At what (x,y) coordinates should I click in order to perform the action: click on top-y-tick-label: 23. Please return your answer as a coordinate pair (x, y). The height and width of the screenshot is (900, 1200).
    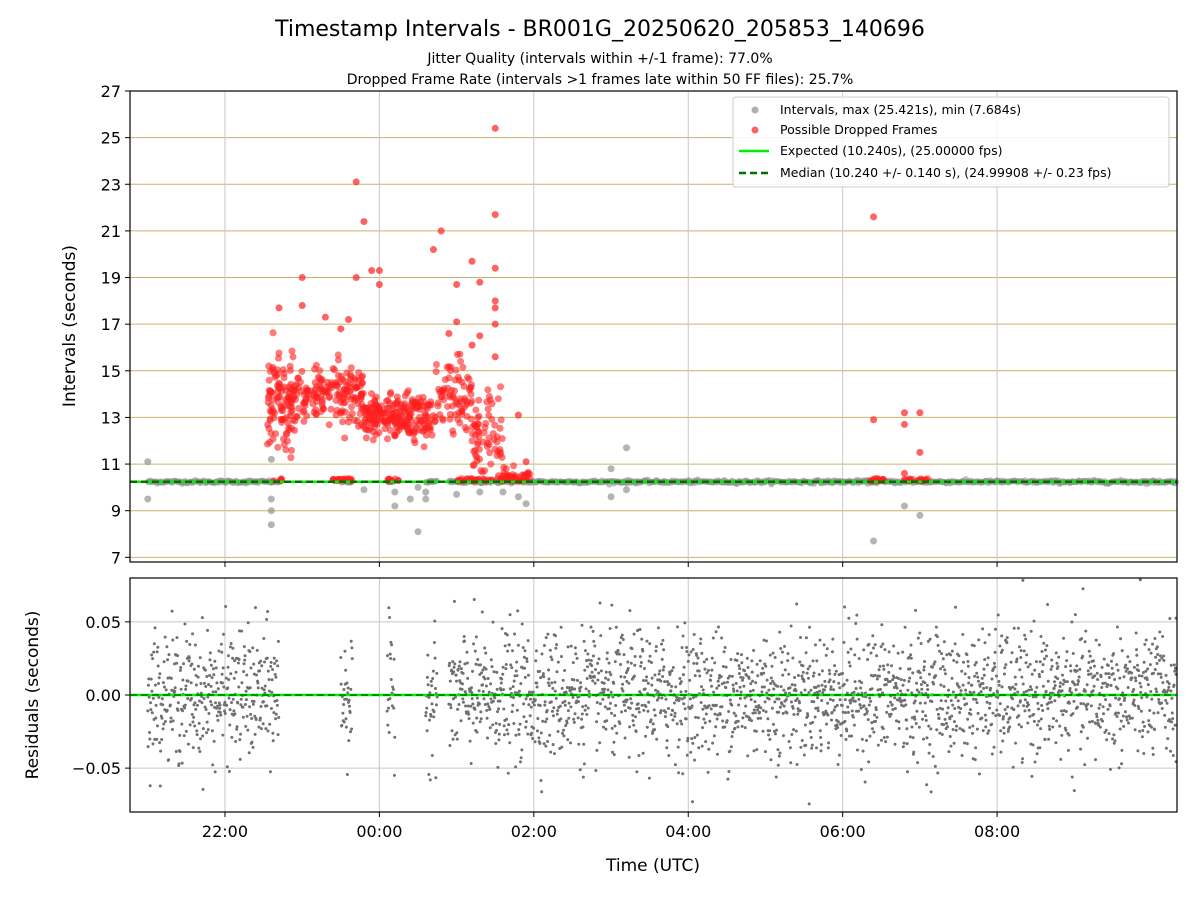
    Looking at the image, I should click on (111, 184).